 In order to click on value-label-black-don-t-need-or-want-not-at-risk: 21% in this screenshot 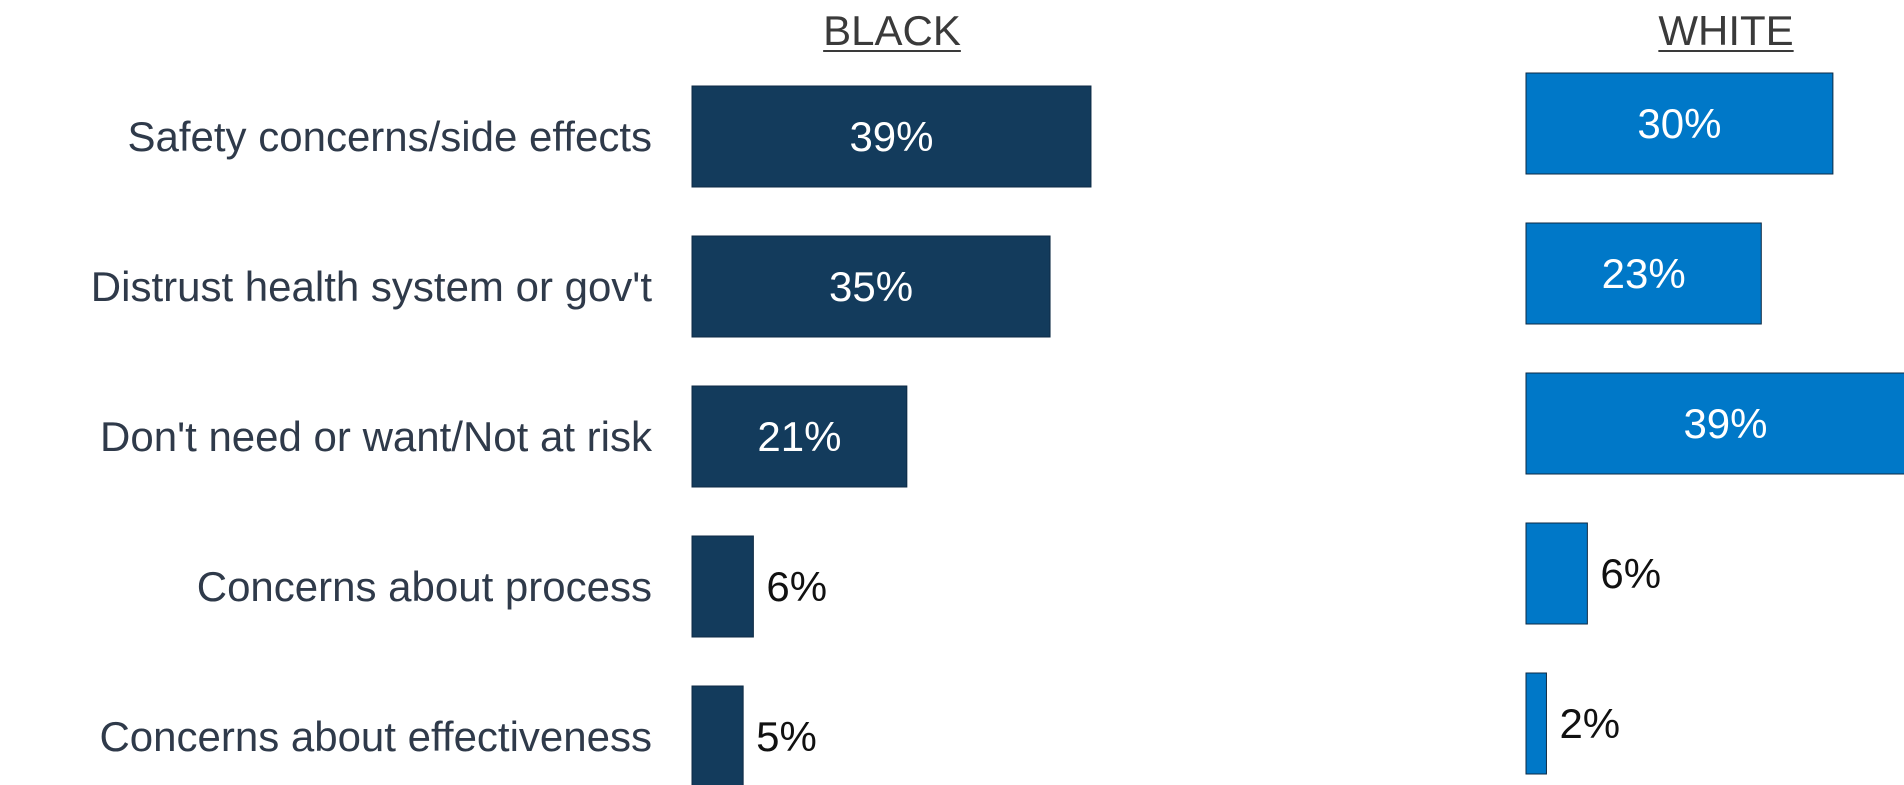, I will do `click(799, 436)`.